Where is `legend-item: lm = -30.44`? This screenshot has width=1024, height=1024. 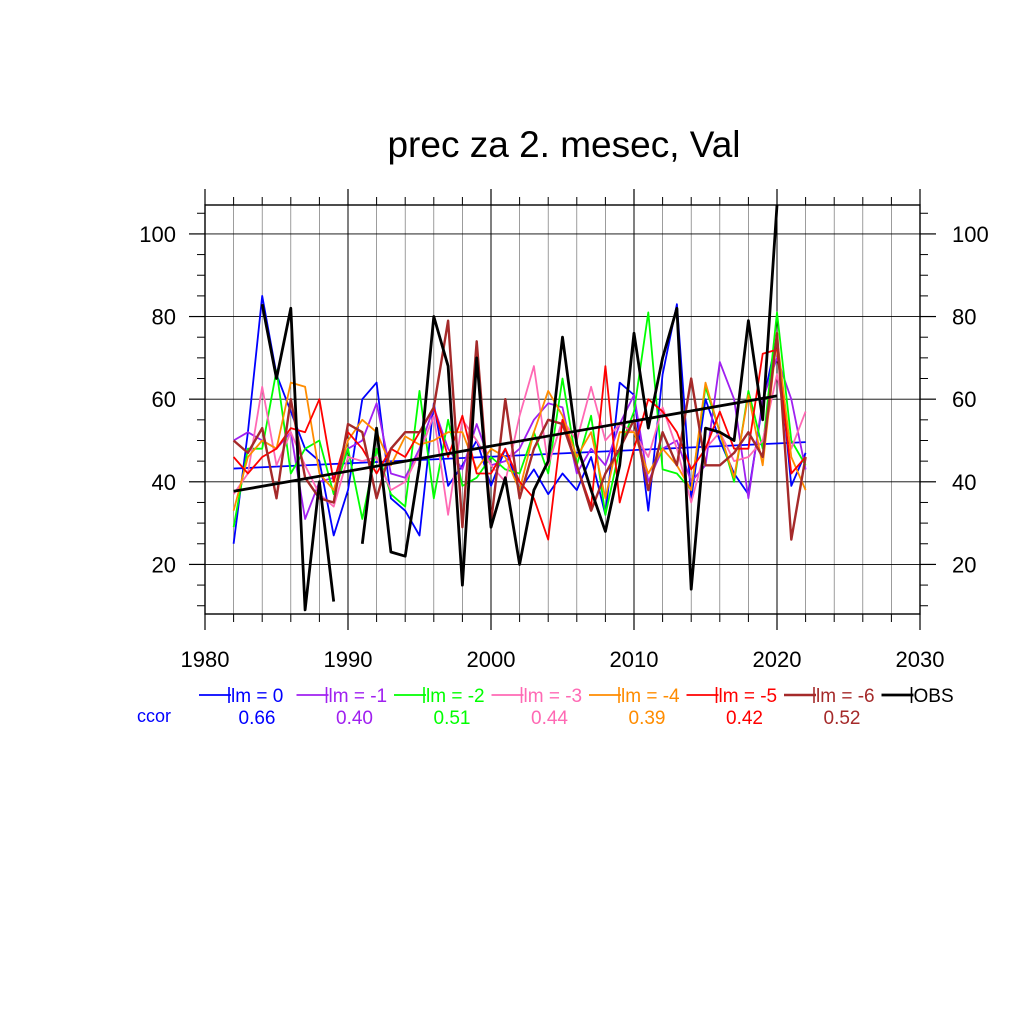
legend-item: lm = -30.44 is located at coordinates (537, 707).